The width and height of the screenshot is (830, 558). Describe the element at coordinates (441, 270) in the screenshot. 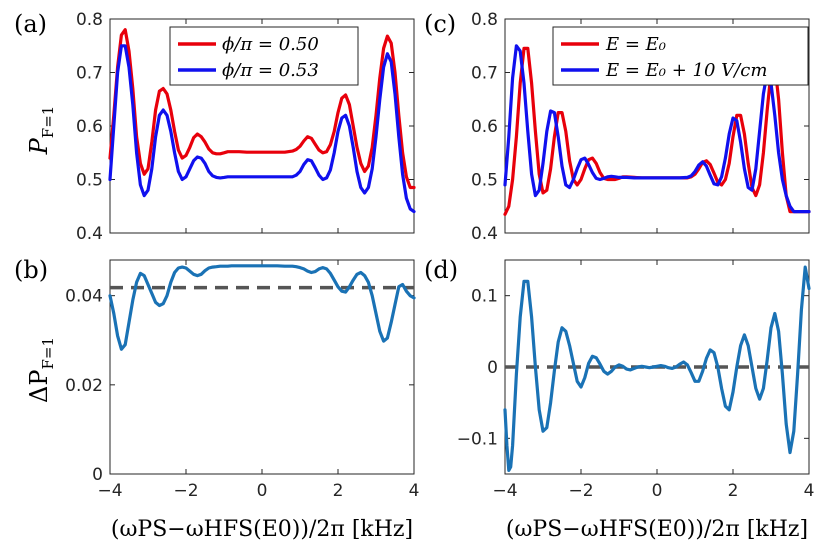

I see `panel-d-label: (d)` at that location.